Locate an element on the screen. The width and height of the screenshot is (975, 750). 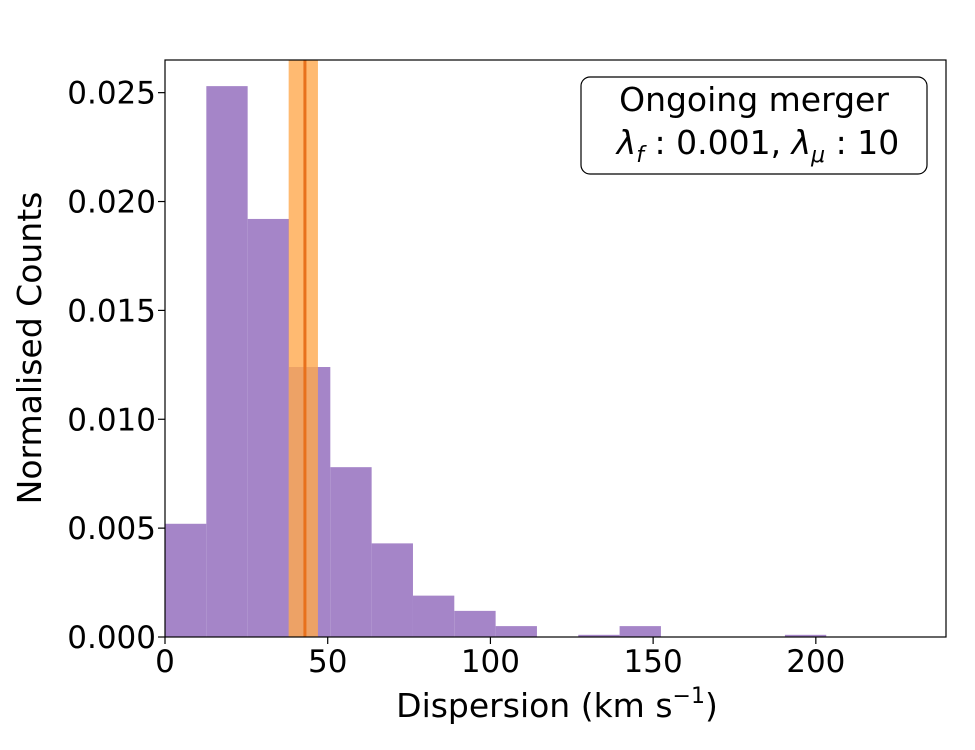
y-axis-label: Normalised Counts is located at coordinates (29, 348).